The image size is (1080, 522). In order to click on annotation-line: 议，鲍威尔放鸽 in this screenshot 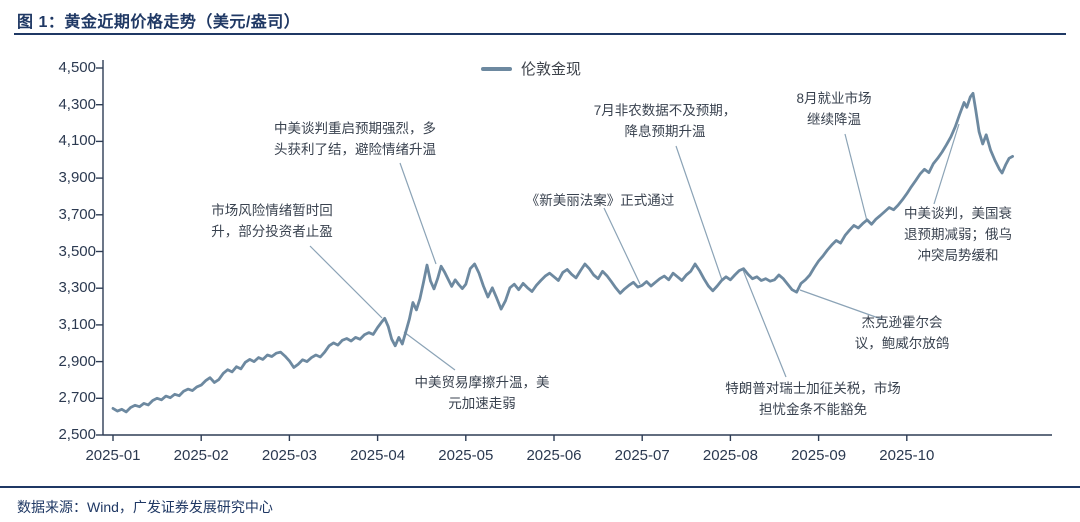, I will do `click(902, 343)`.